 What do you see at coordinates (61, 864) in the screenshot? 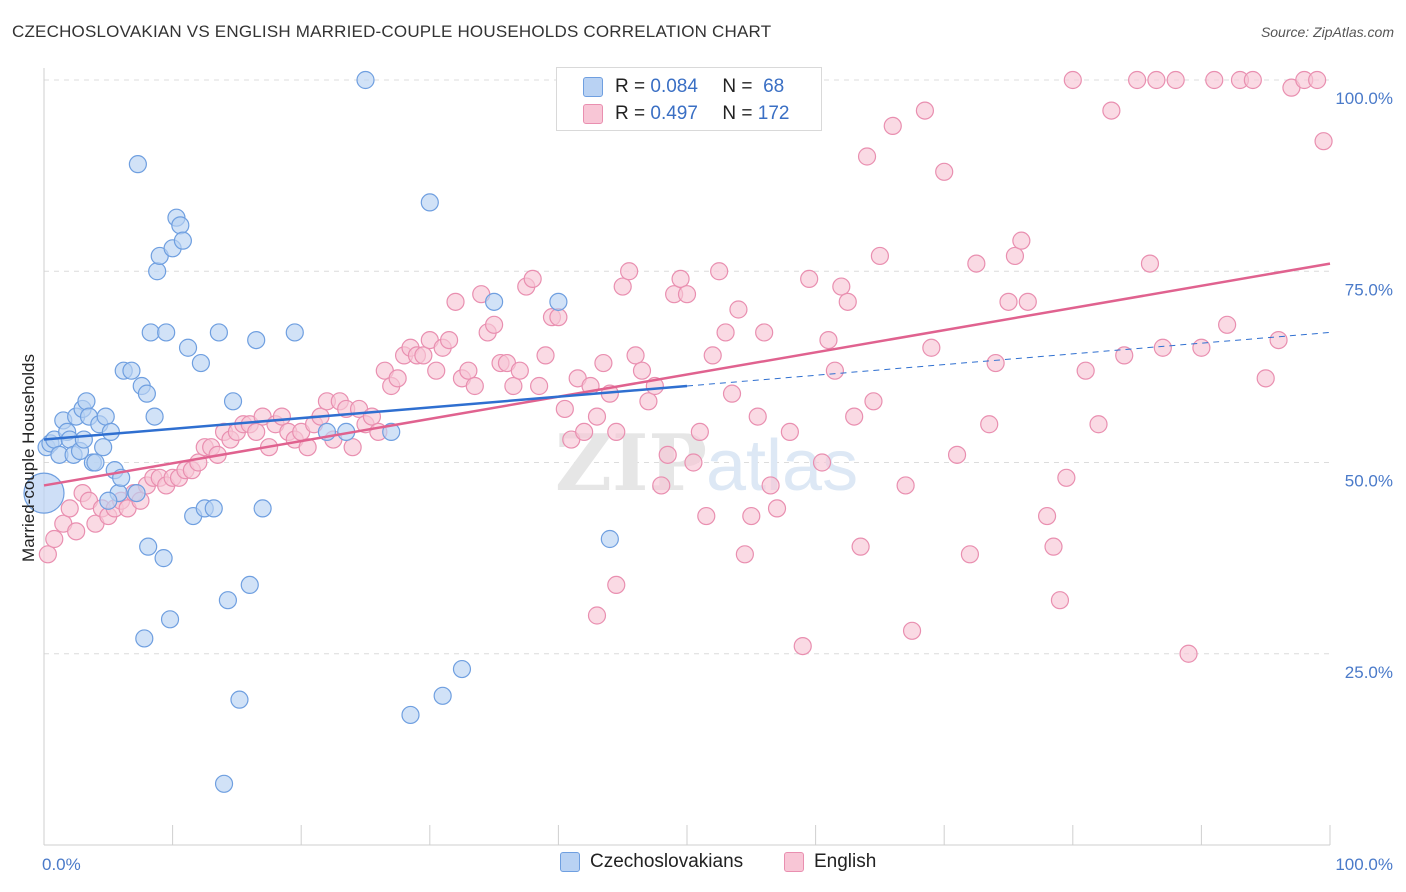
I see `x-tick-label-min: 0.0%` at bounding box center [61, 864].